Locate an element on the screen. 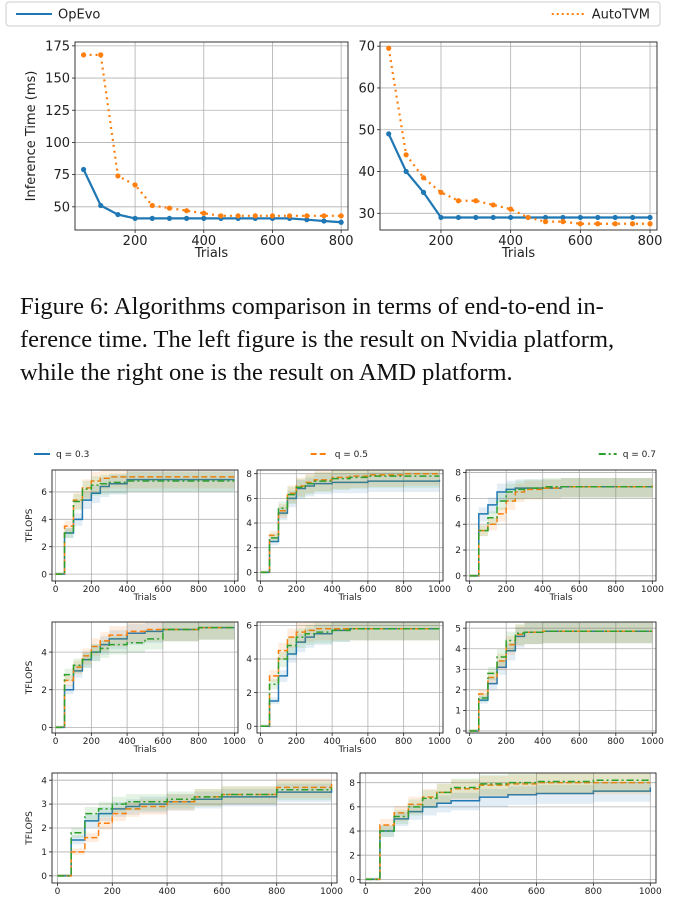 The height and width of the screenshot is (902, 696). chart-r1c1: 0 200 400 600 800 1000 0 2 4 6 Trials TFLOPS is located at coordinates (135, 536).